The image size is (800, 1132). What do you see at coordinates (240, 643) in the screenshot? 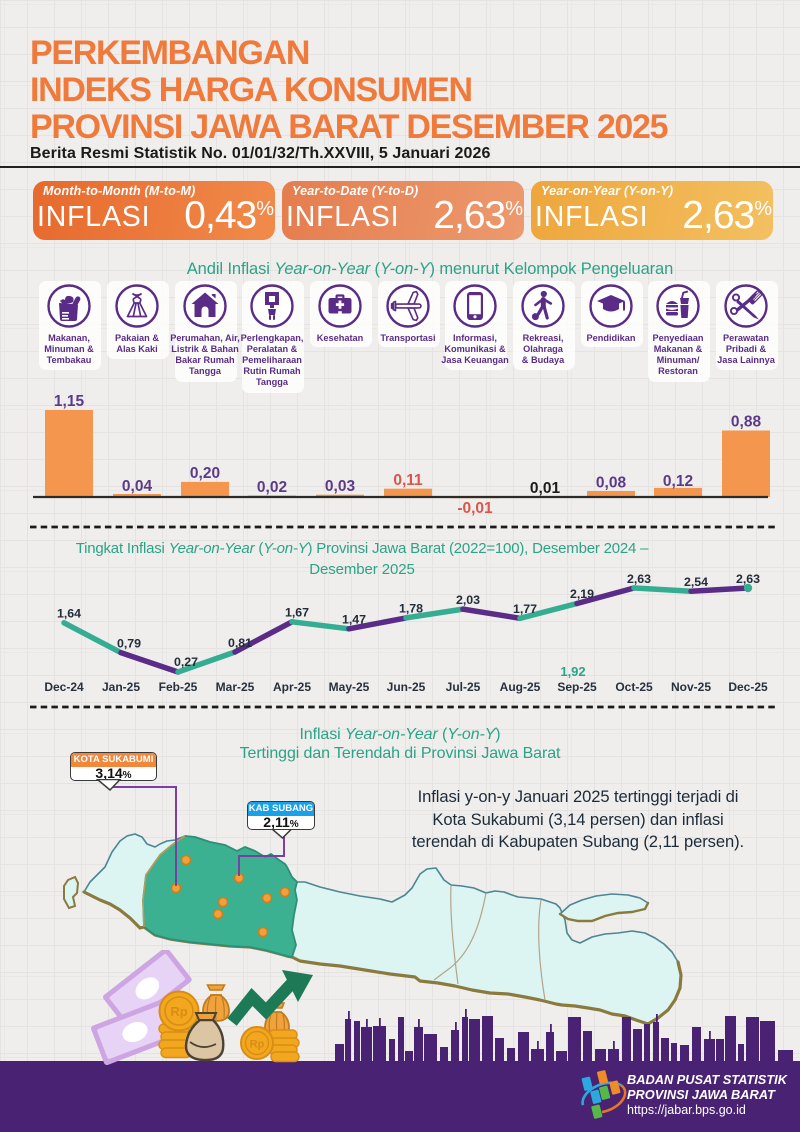
I see `svg-text: 0,81` at bounding box center [240, 643].